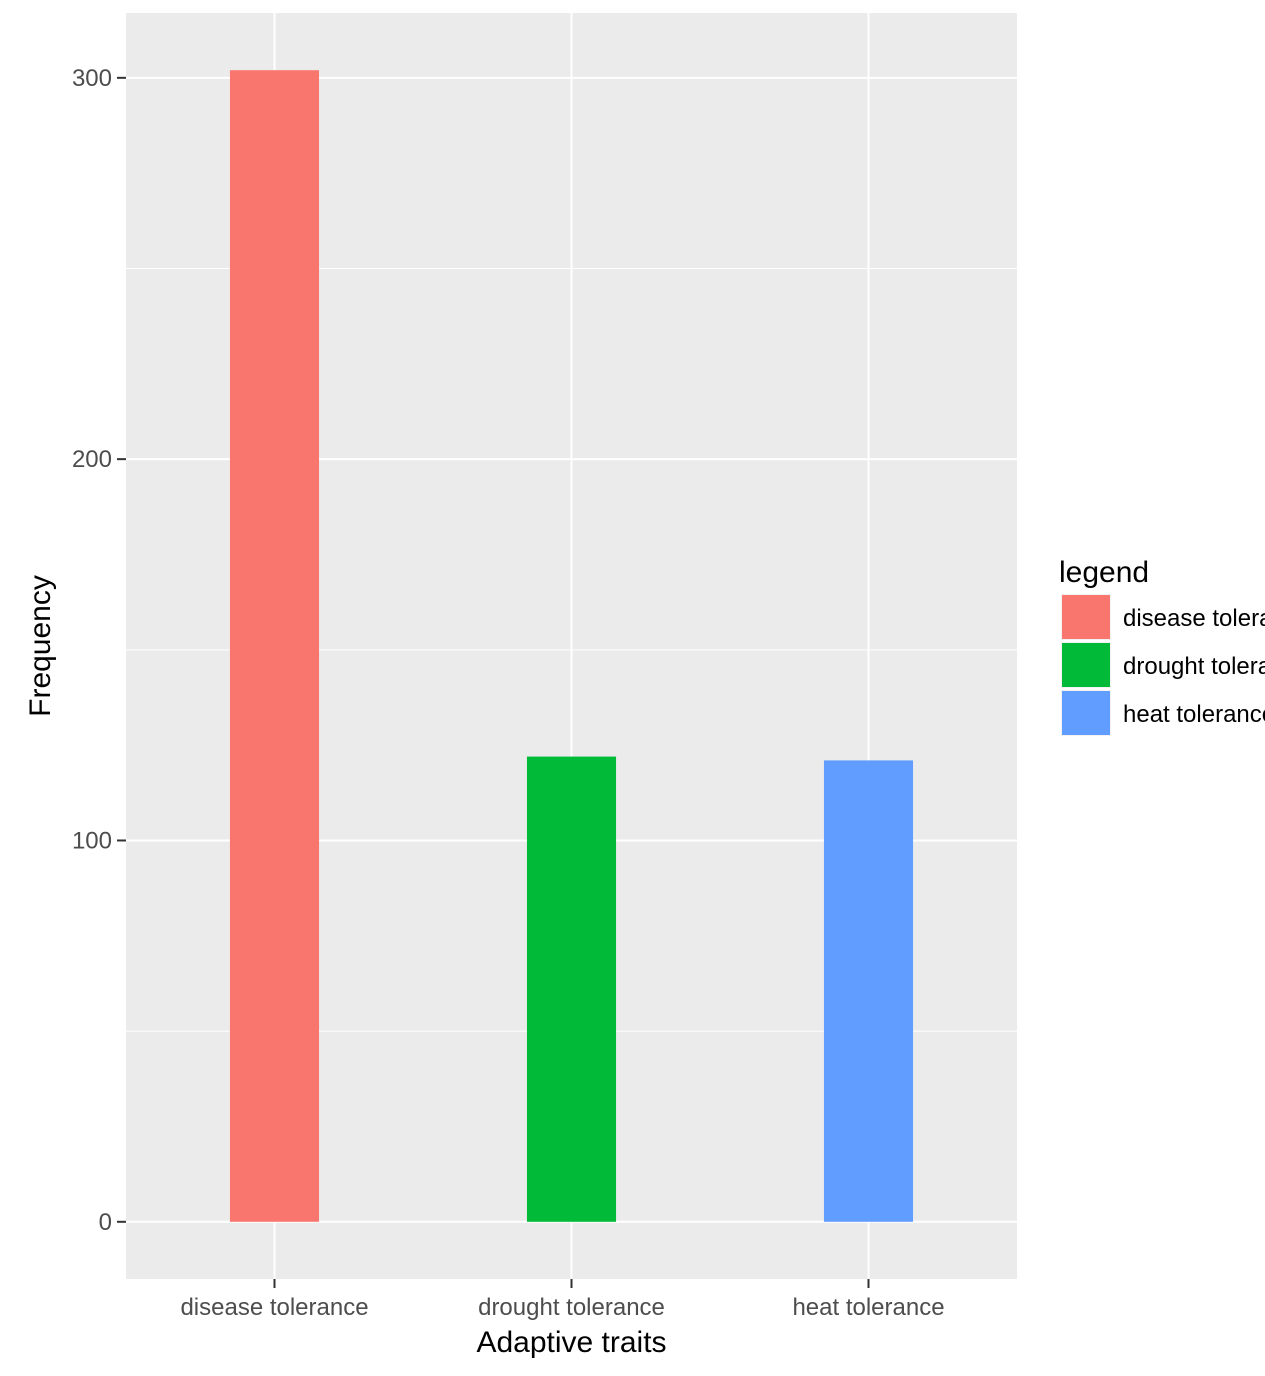  I want to click on y-tick-label: 200, so click(92, 459).